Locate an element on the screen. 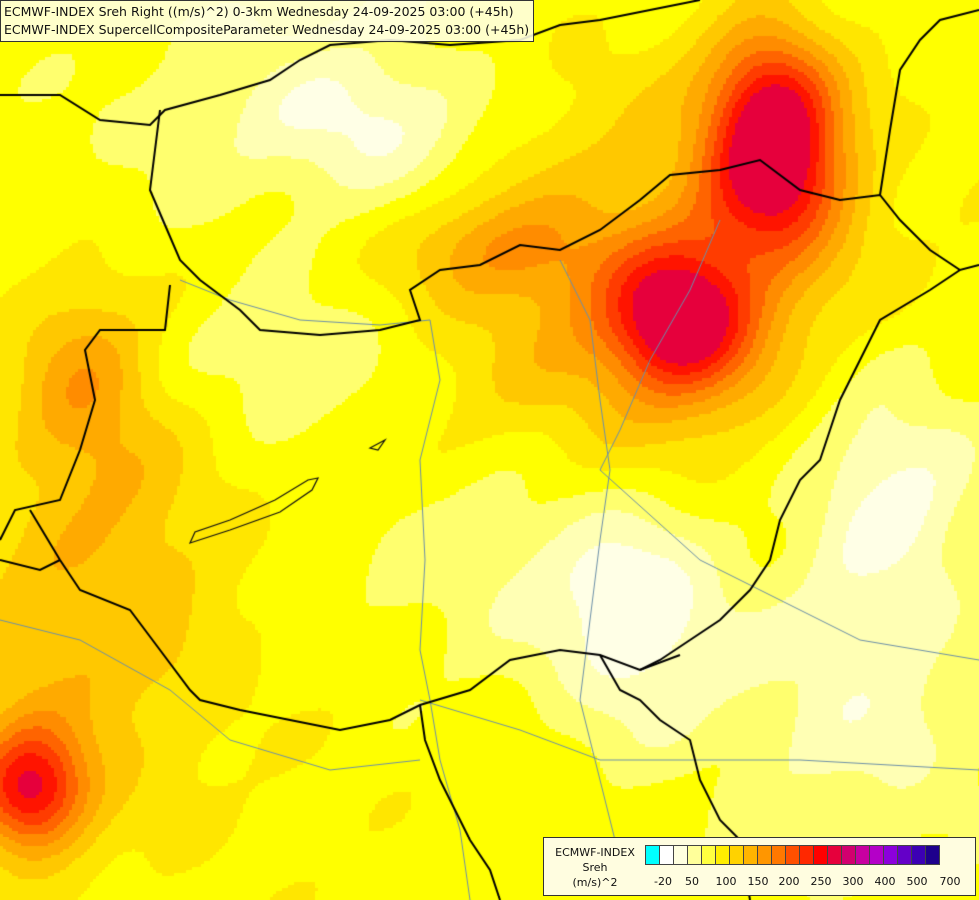 Image resolution: width=979 pixels, height=900 pixels. legend-tick-label: 150 is located at coordinates (758, 881).